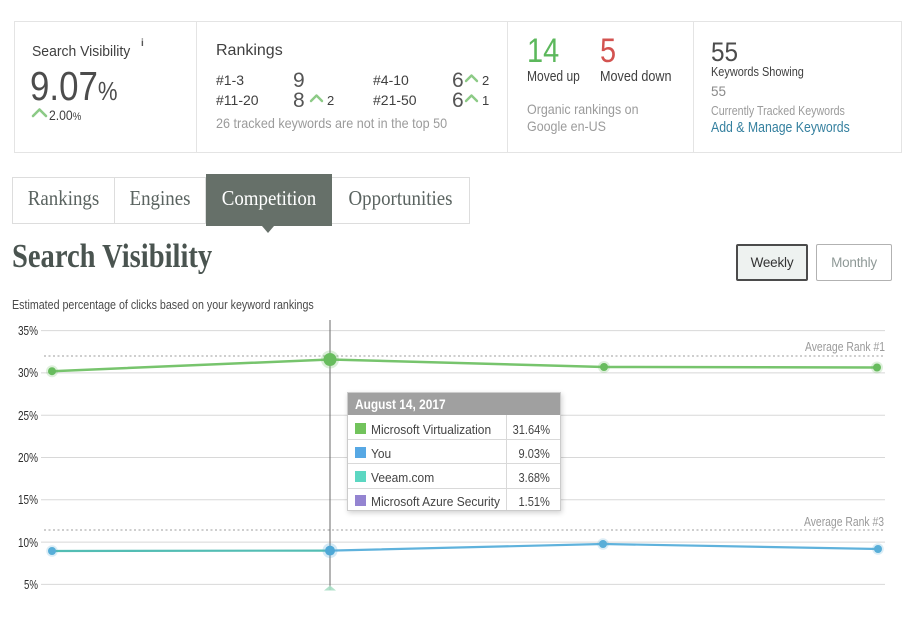 Image resolution: width=914 pixels, height=622 pixels. Describe the element at coordinates (28, 330) in the screenshot. I see `svg-text: 35%` at that location.